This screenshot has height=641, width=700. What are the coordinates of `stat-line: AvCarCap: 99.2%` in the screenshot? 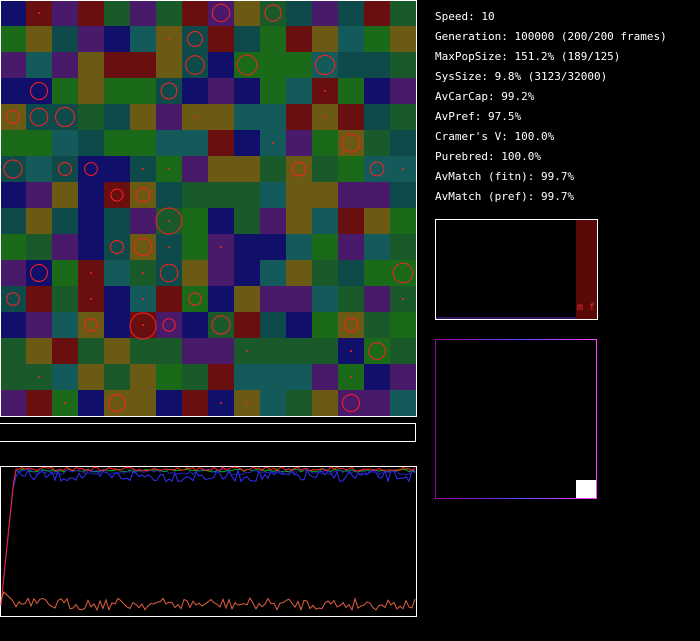 It's located at (485, 96).